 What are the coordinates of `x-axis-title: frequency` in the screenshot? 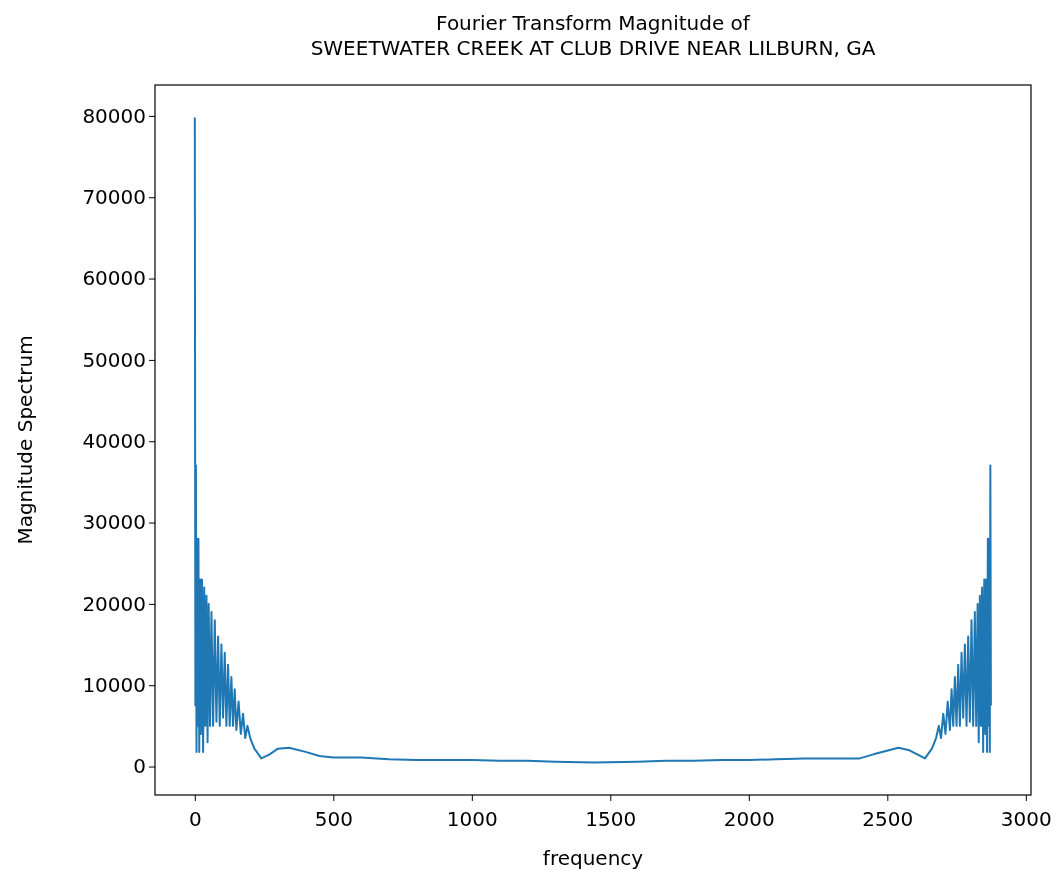 It's located at (593, 858).